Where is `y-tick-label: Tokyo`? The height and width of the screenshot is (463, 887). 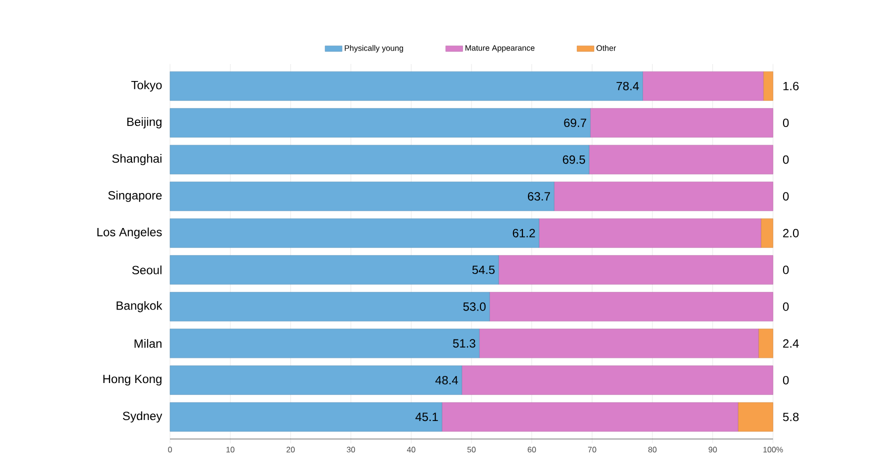
y-tick-label: Tokyo is located at coordinates (146, 86).